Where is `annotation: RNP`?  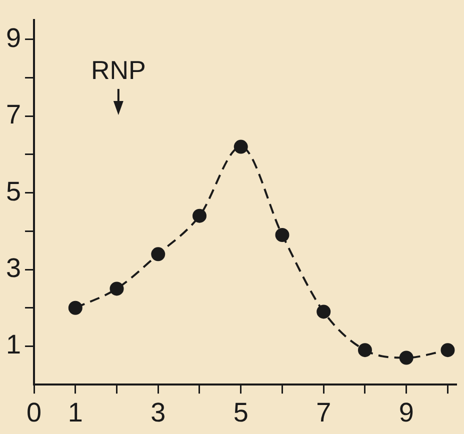 annotation: RNP is located at coordinates (118, 70).